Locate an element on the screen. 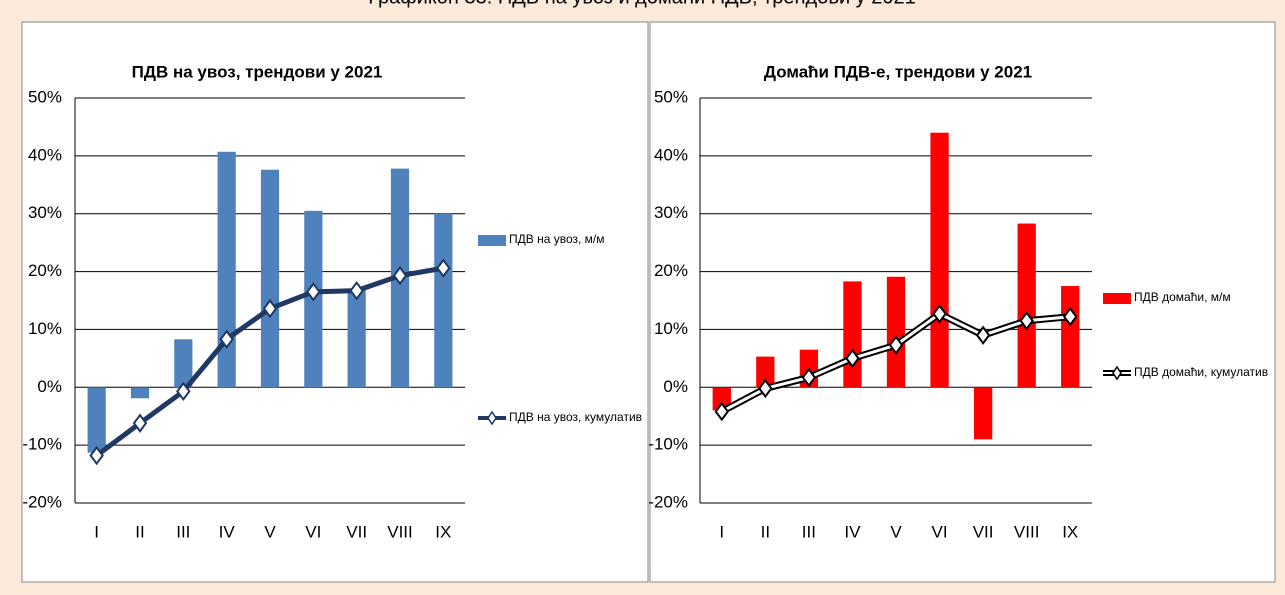  legend-label: ПДВ домаћи, м/м is located at coordinates (1182, 297).